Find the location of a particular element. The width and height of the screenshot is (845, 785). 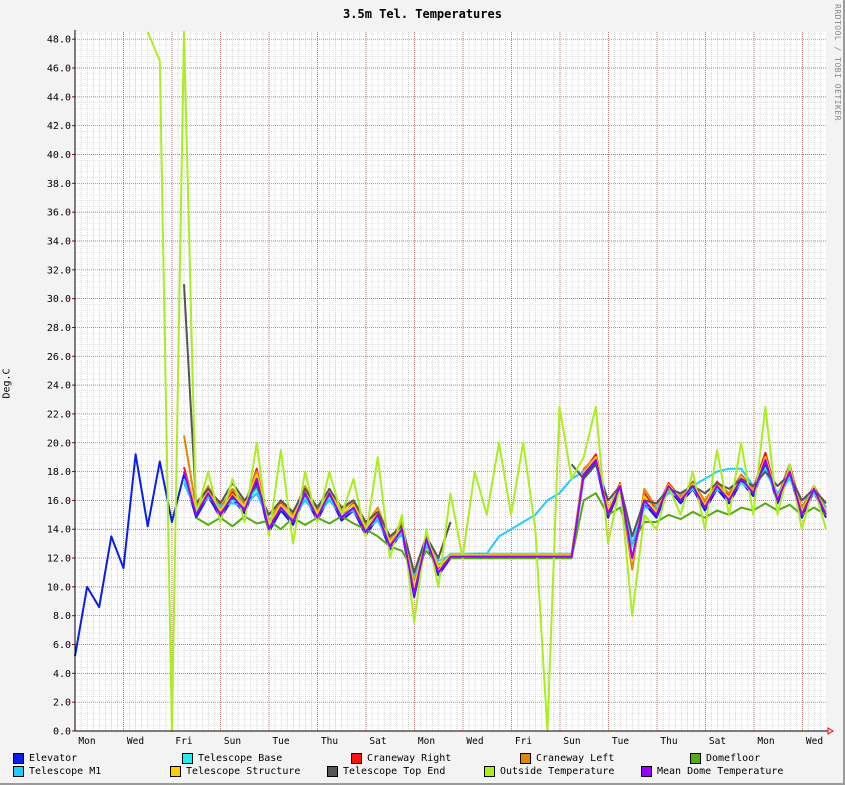

legend-label: Telescope Base is located at coordinates (240, 758).